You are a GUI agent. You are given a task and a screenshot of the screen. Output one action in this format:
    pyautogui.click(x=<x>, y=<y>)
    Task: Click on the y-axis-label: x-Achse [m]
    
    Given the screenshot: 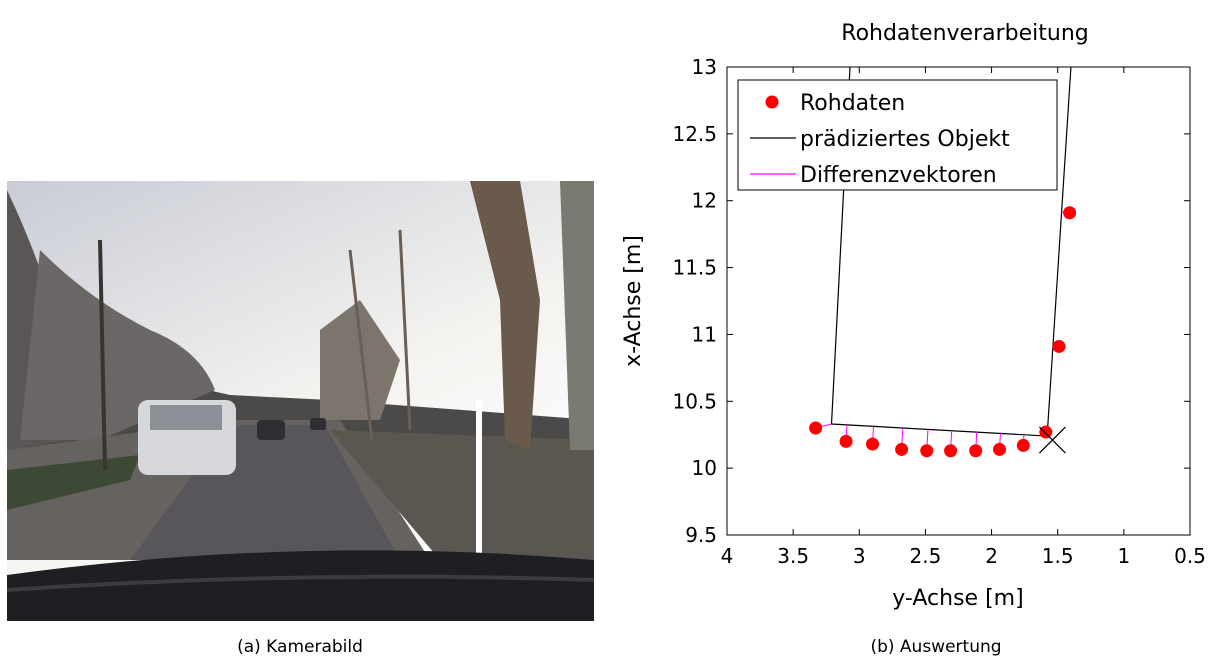 What is the action you would take?
    pyautogui.click(x=633, y=301)
    